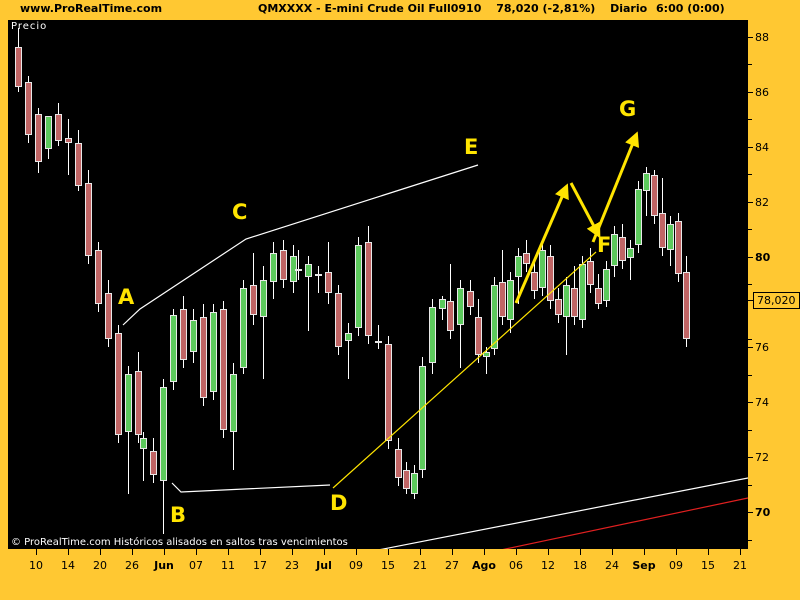  I want to click on brand-url: www.ProRealTime.com, so click(91, 8).